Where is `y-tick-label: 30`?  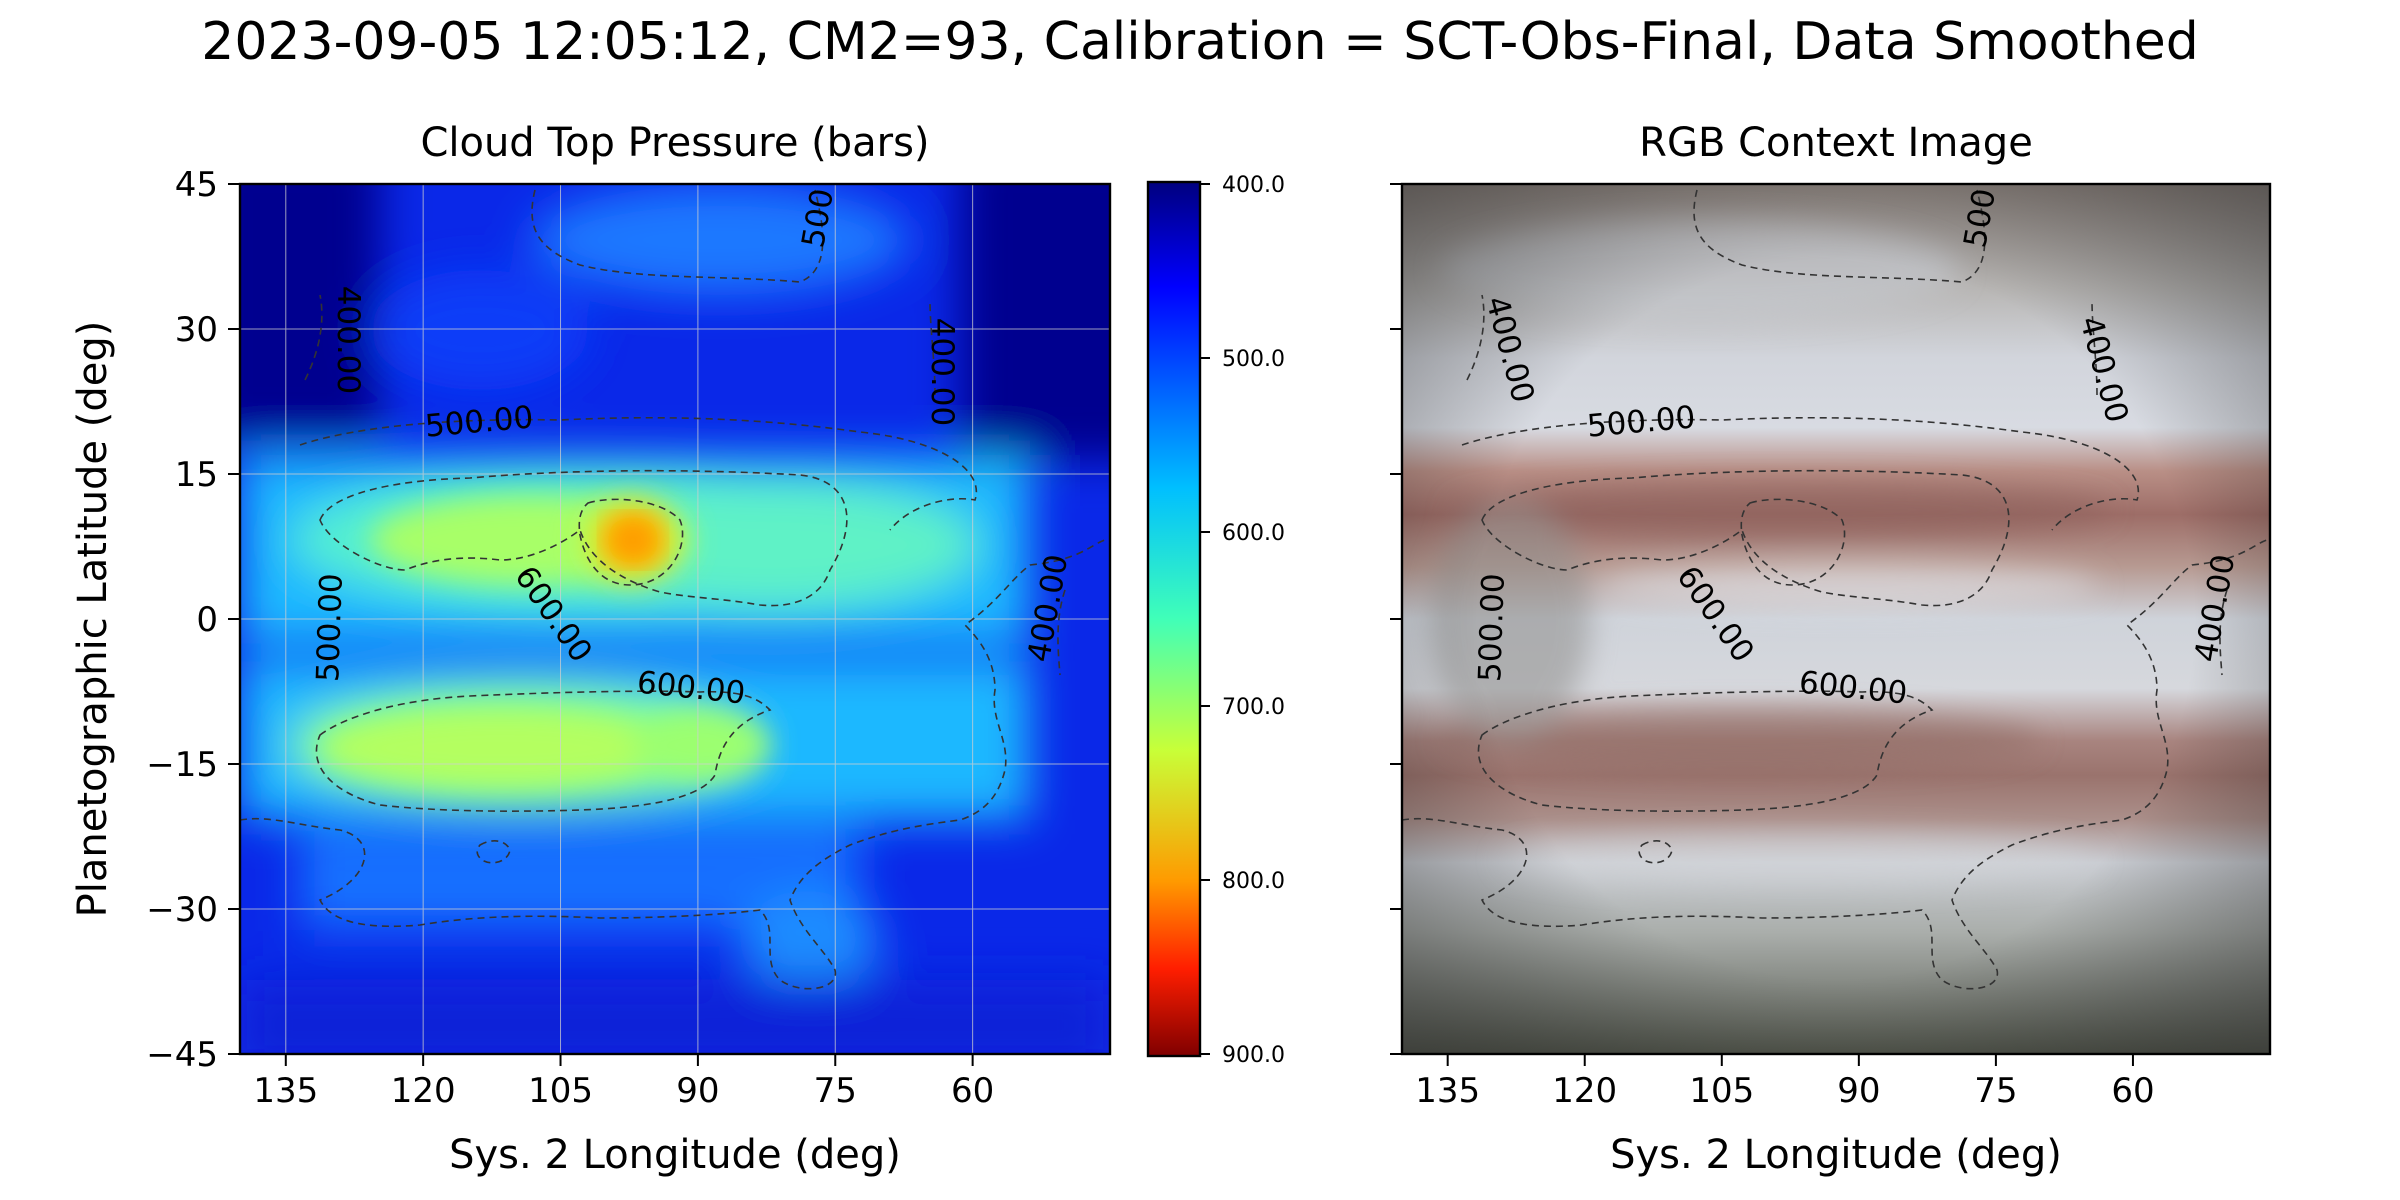
y-tick-label: 30 is located at coordinates (196, 330).